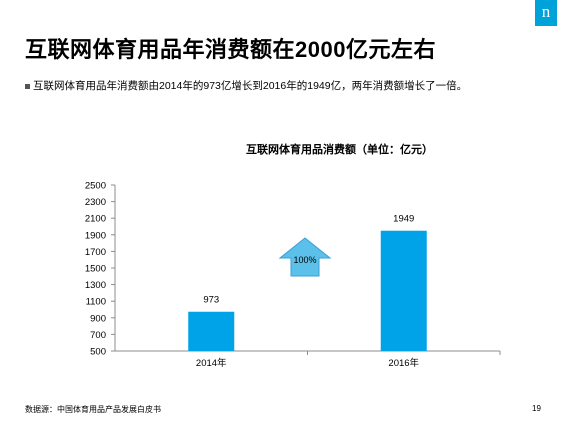  What do you see at coordinates (98, 335) in the screenshot?
I see `y-tick-label: 700` at bounding box center [98, 335].